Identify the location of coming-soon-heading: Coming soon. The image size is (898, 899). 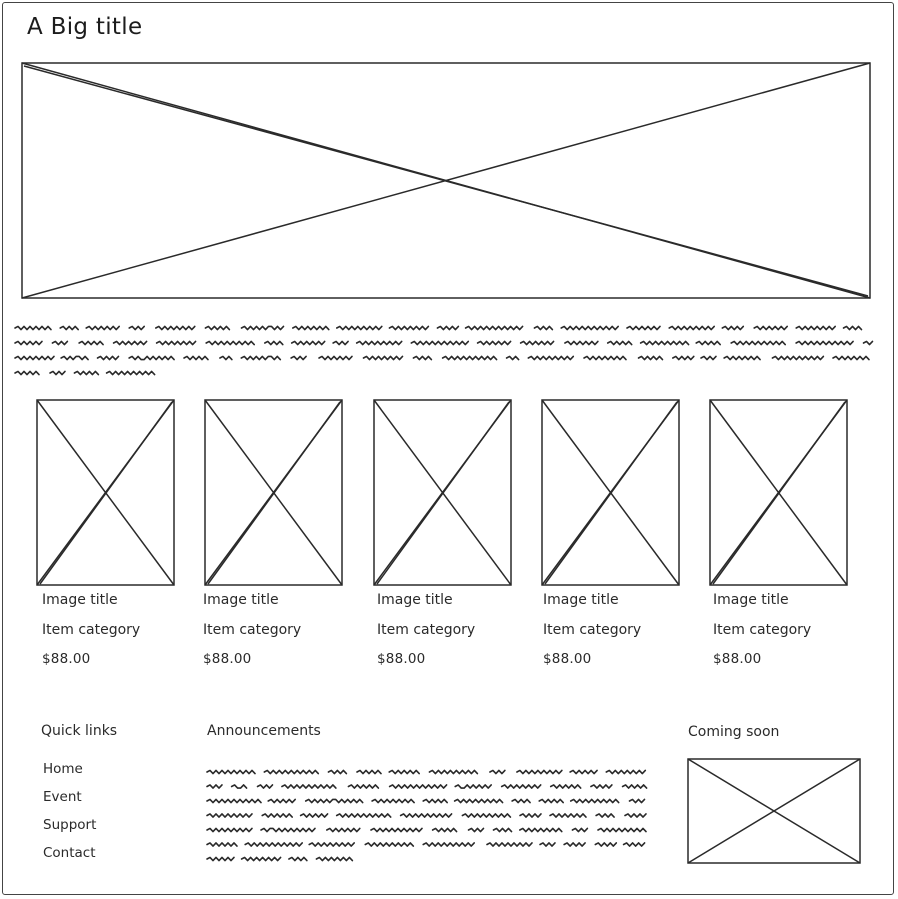
(734, 732).